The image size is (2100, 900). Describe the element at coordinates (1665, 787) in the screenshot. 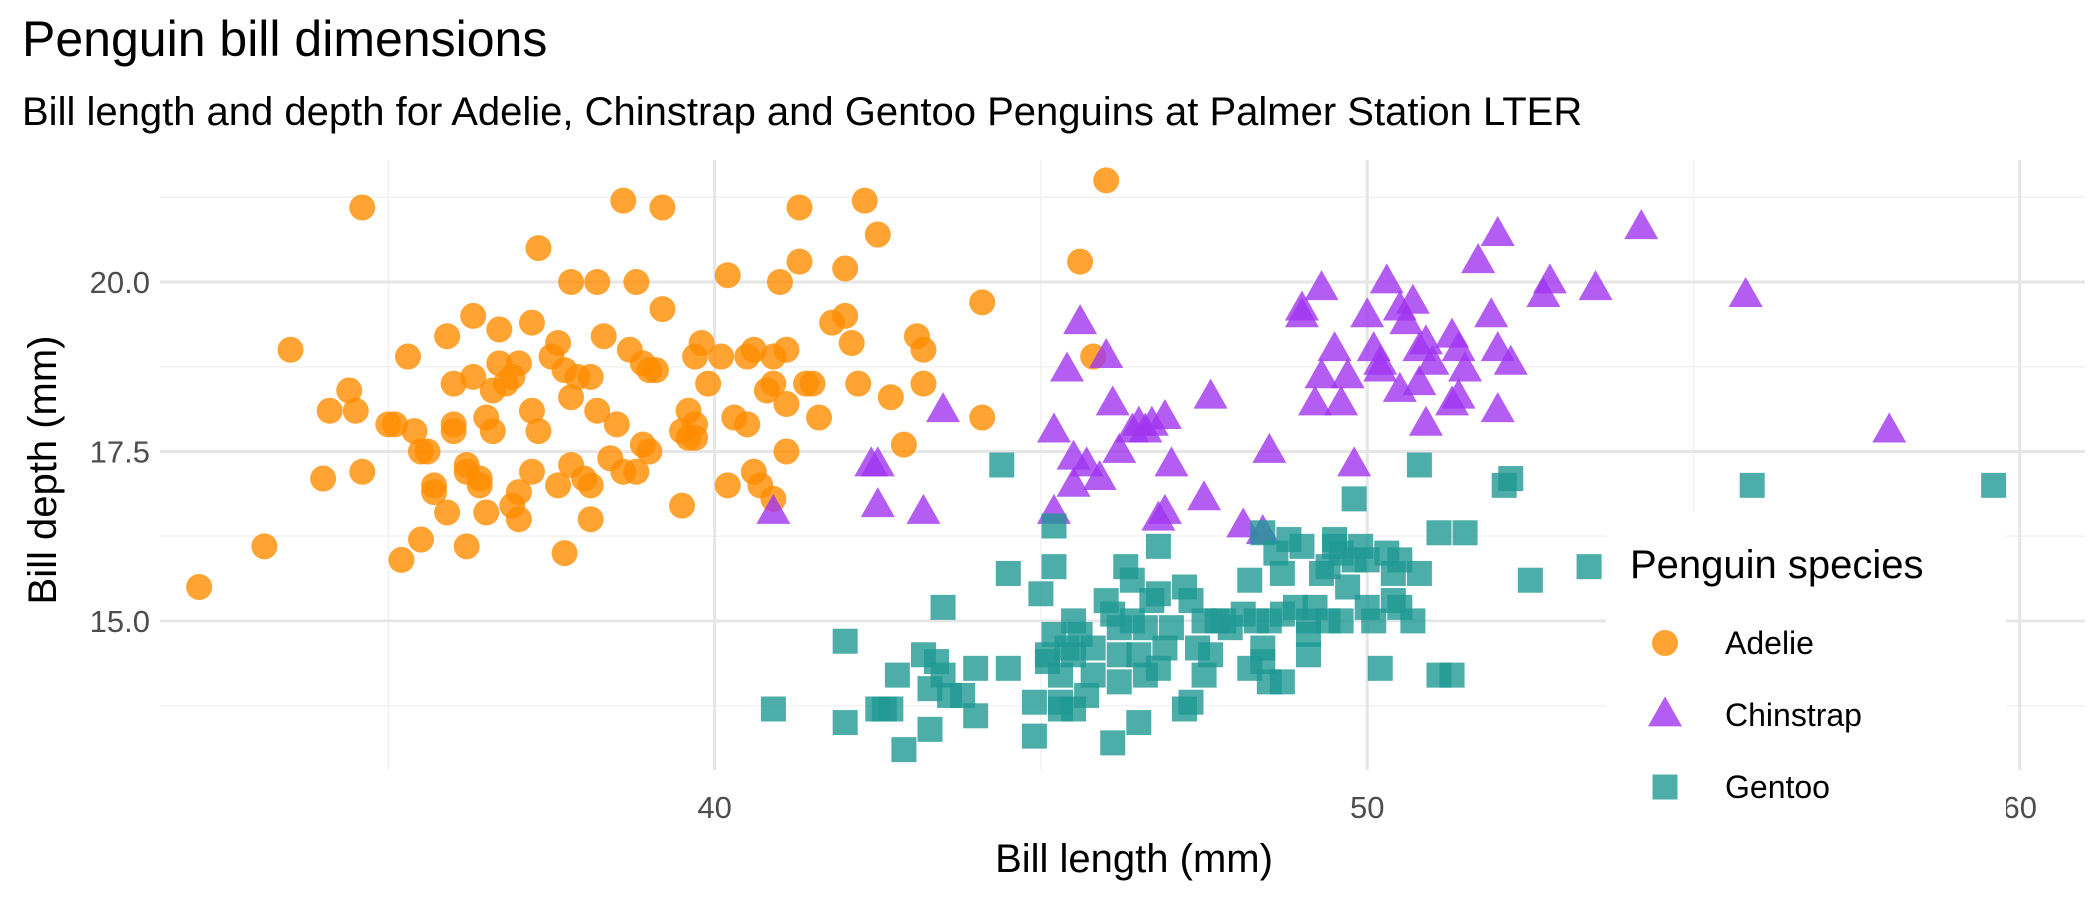

I see `gentoo-legend-icon` at that location.